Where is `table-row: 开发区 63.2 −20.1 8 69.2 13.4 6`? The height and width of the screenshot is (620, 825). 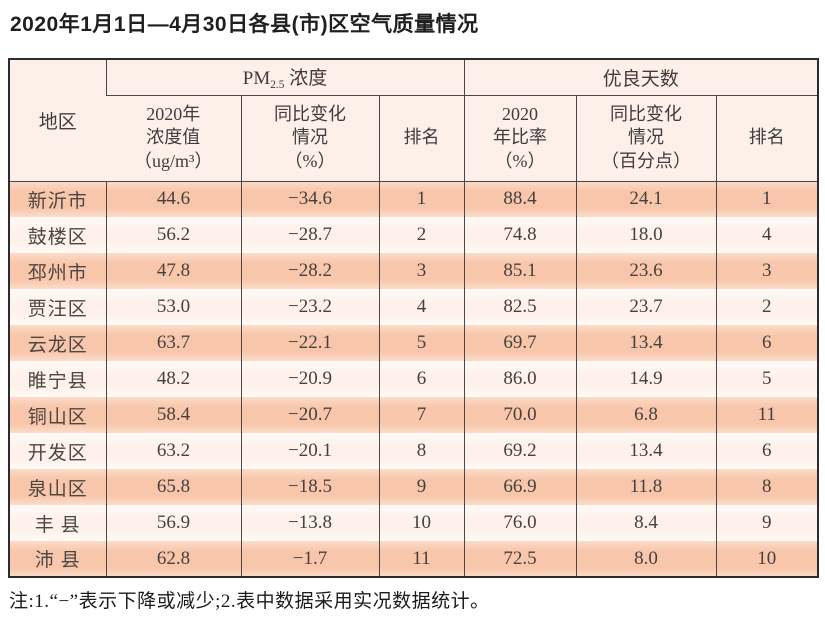 table-row: 开发区 63.2 −20.1 8 69.2 13.4 6 is located at coordinates (414, 451).